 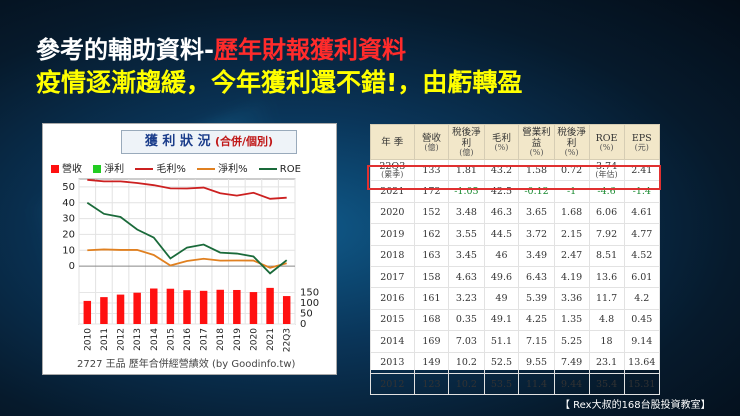 I want to click on cell-value: 53.5, so click(x=501, y=384).